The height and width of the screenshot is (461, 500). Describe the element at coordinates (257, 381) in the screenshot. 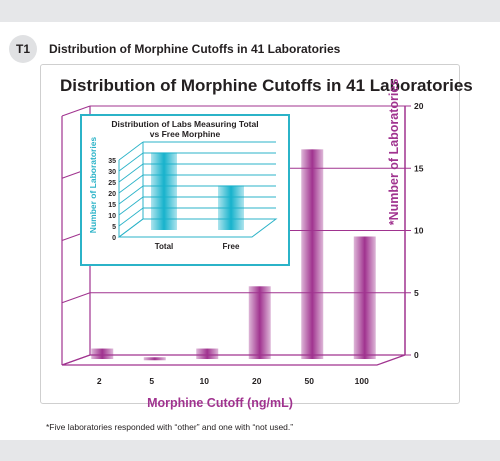

I see `x-tick-label: 20` at that location.